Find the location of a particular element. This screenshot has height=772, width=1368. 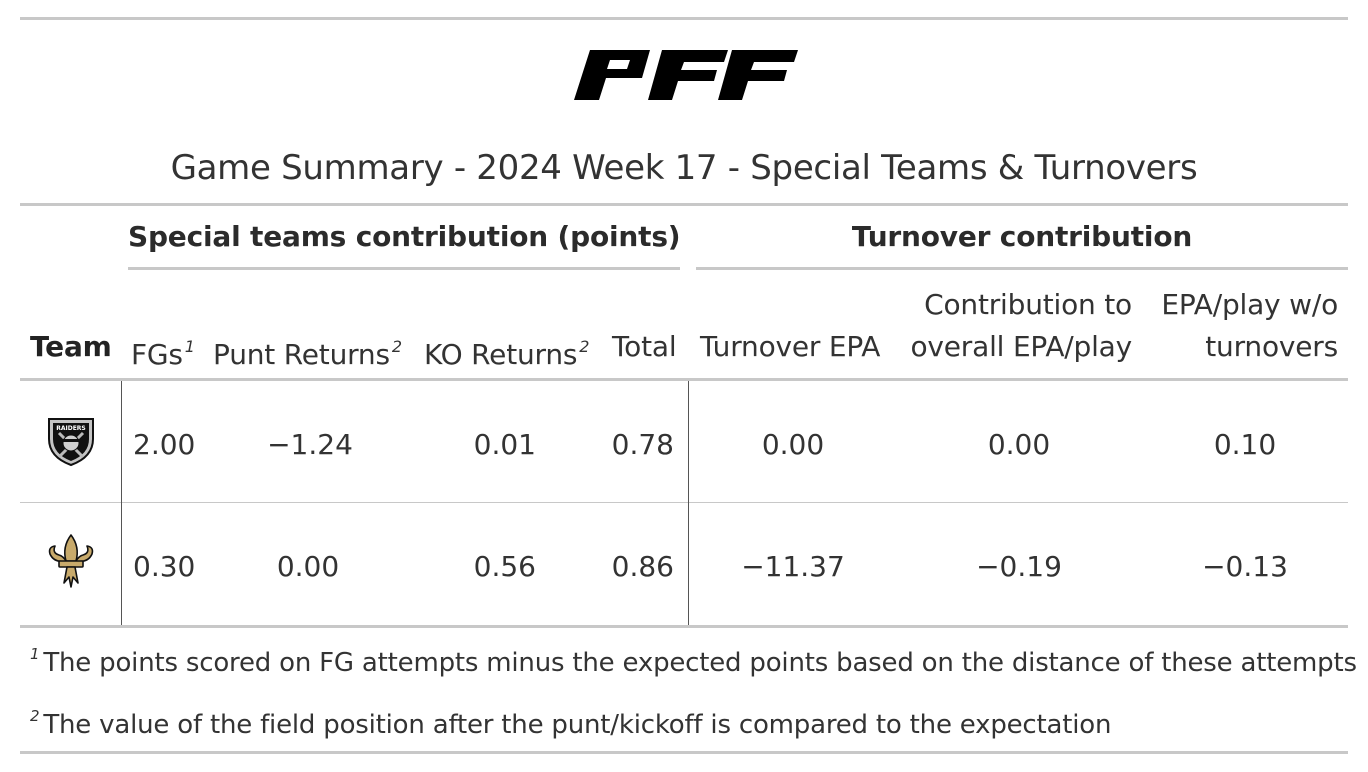

top-rule is located at coordinates (684, 18).